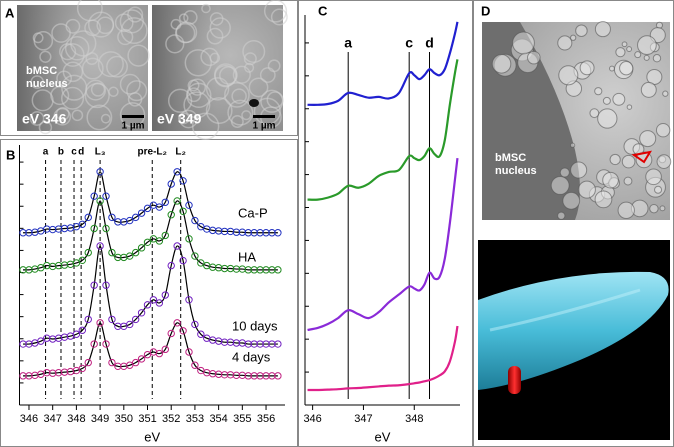 The width and height of the screenshot is (674, 447). Describe the element at coordinates (242, 419) in the screenshot. I see `x-tick-label: 355` at that location.